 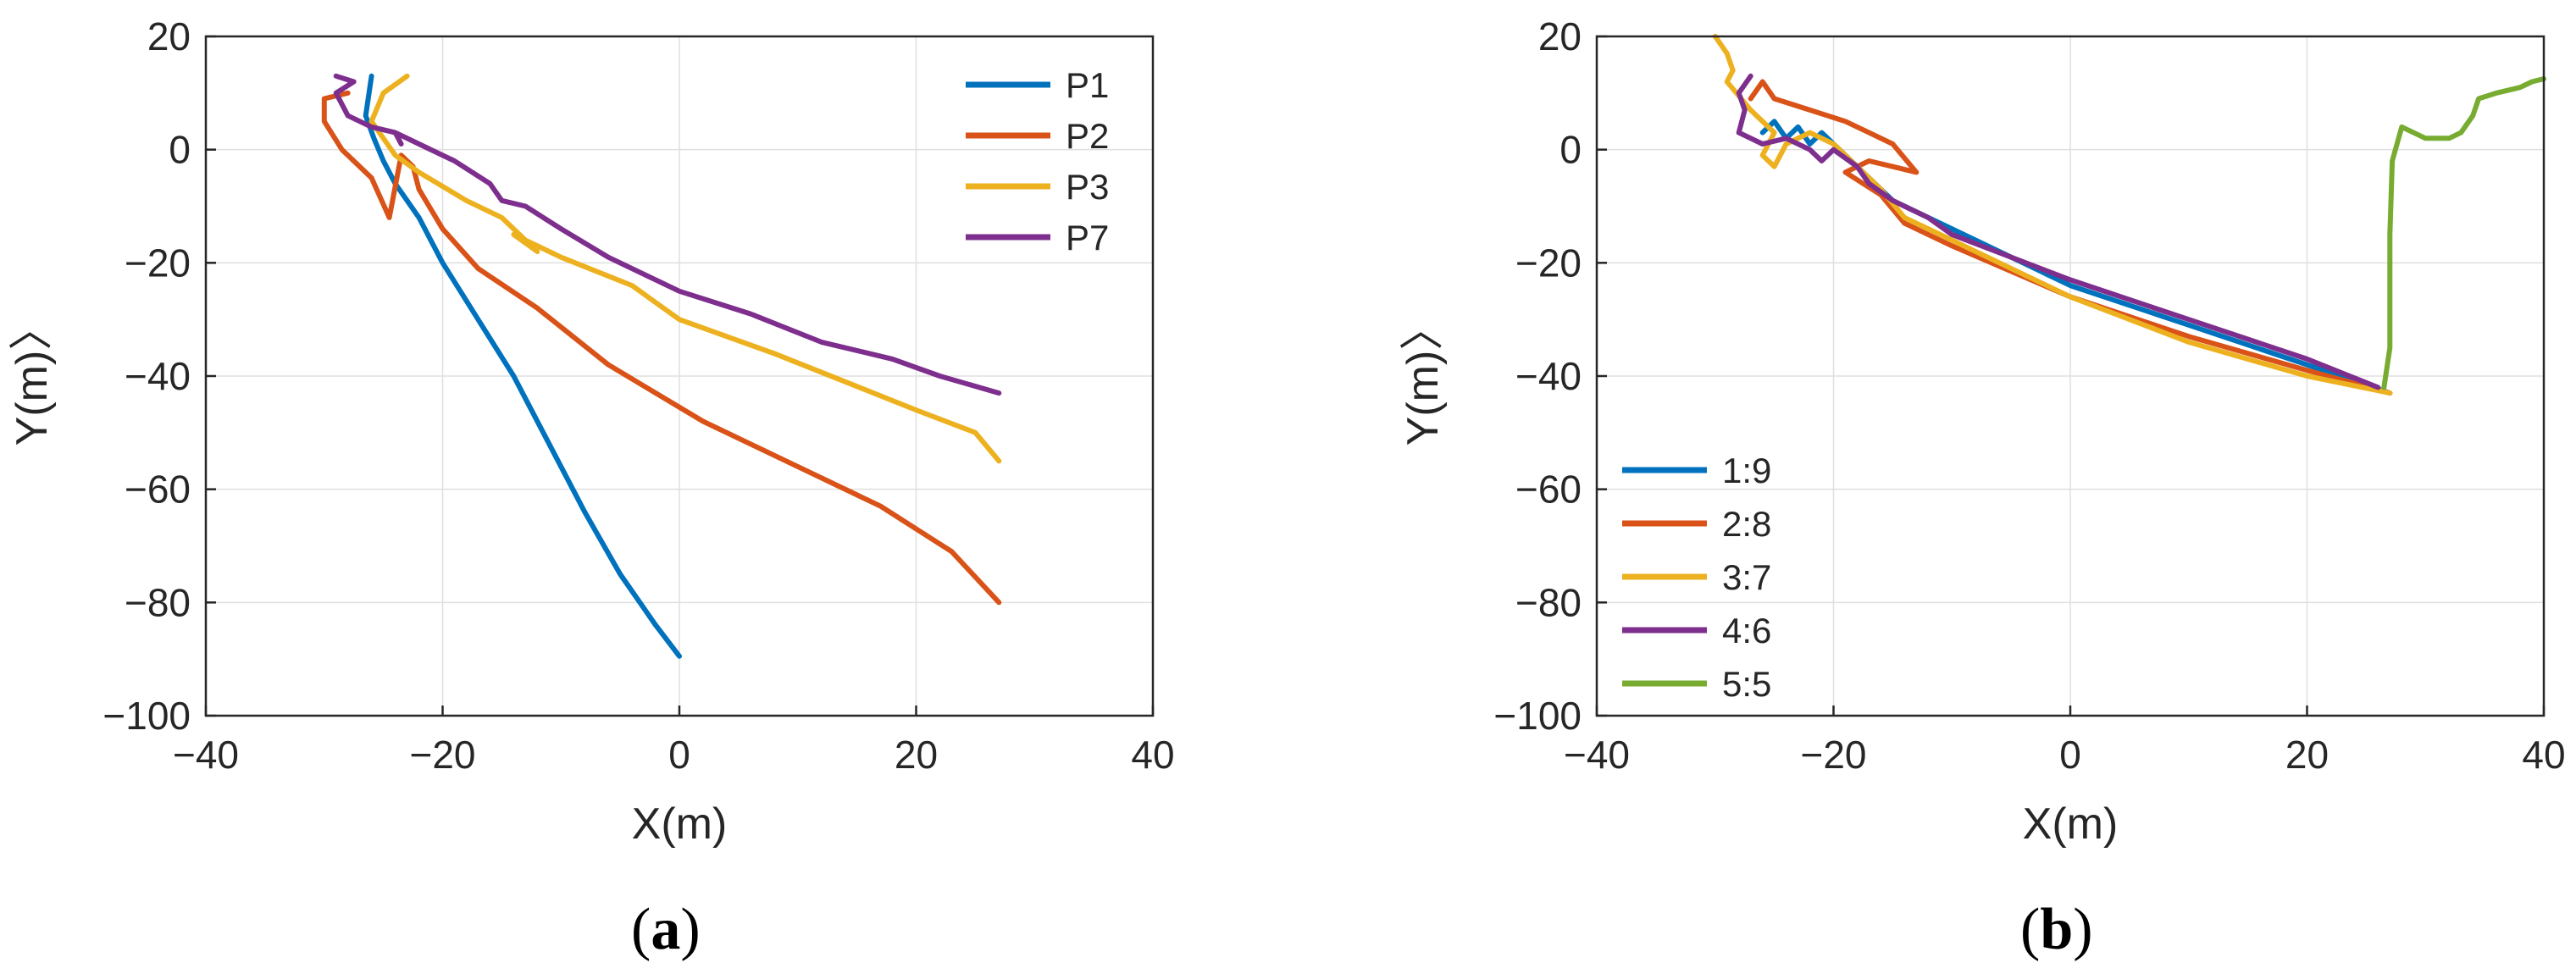 I want to click on legend-label: P1, so click(x=1087, y=85).